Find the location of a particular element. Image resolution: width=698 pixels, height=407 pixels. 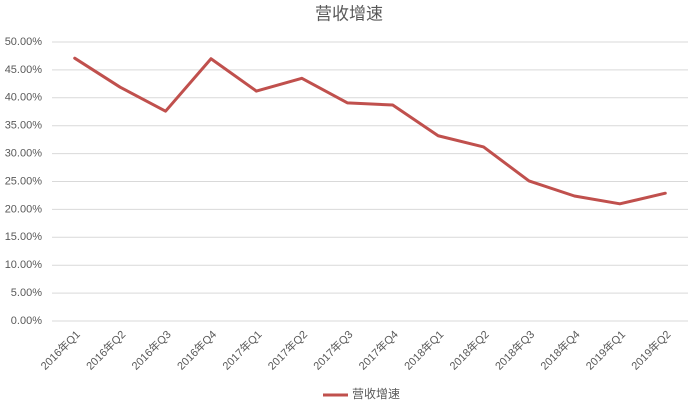

y-tick-label: 15.00% is located at coordinates (24, 237).